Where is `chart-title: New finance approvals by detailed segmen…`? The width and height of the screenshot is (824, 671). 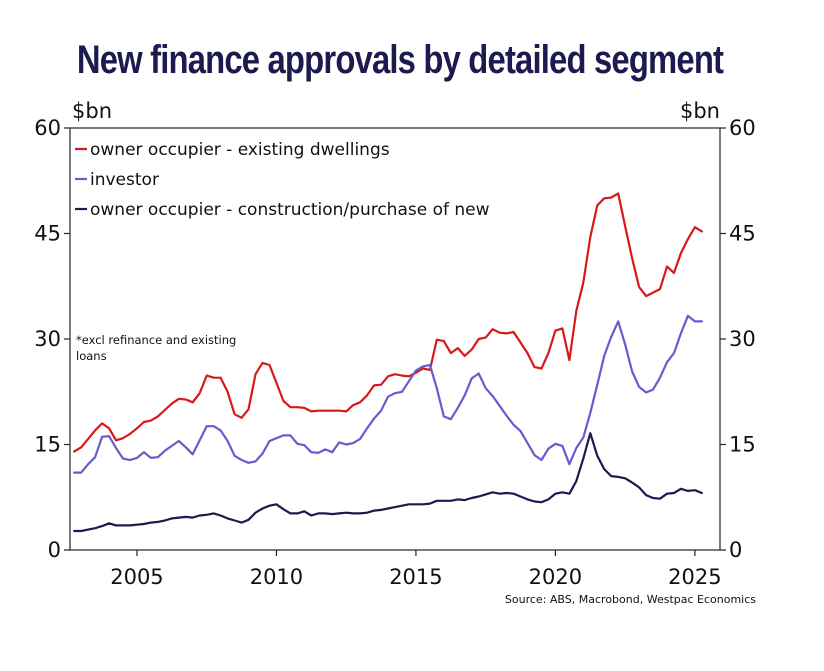
chart-title: New finance approvals by detailed segmen… is located at coordinates (400, 60).